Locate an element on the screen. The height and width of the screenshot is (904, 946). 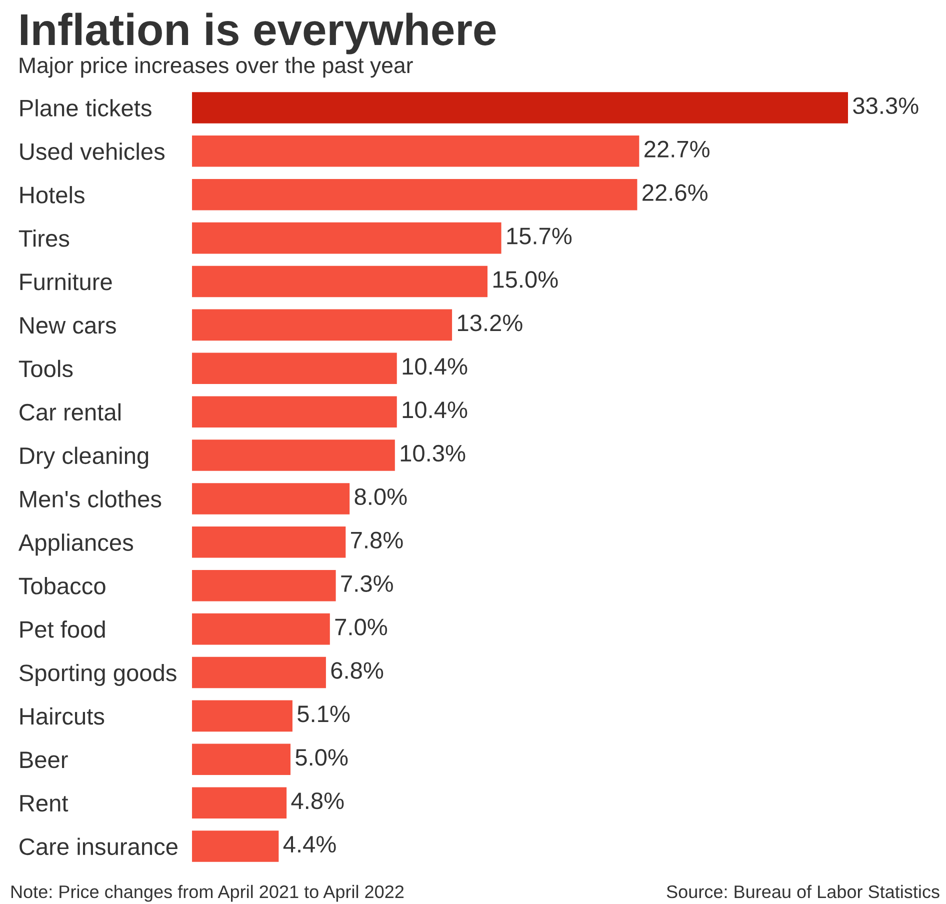
data-label: 6.8% is located at coordinates (357, 670).